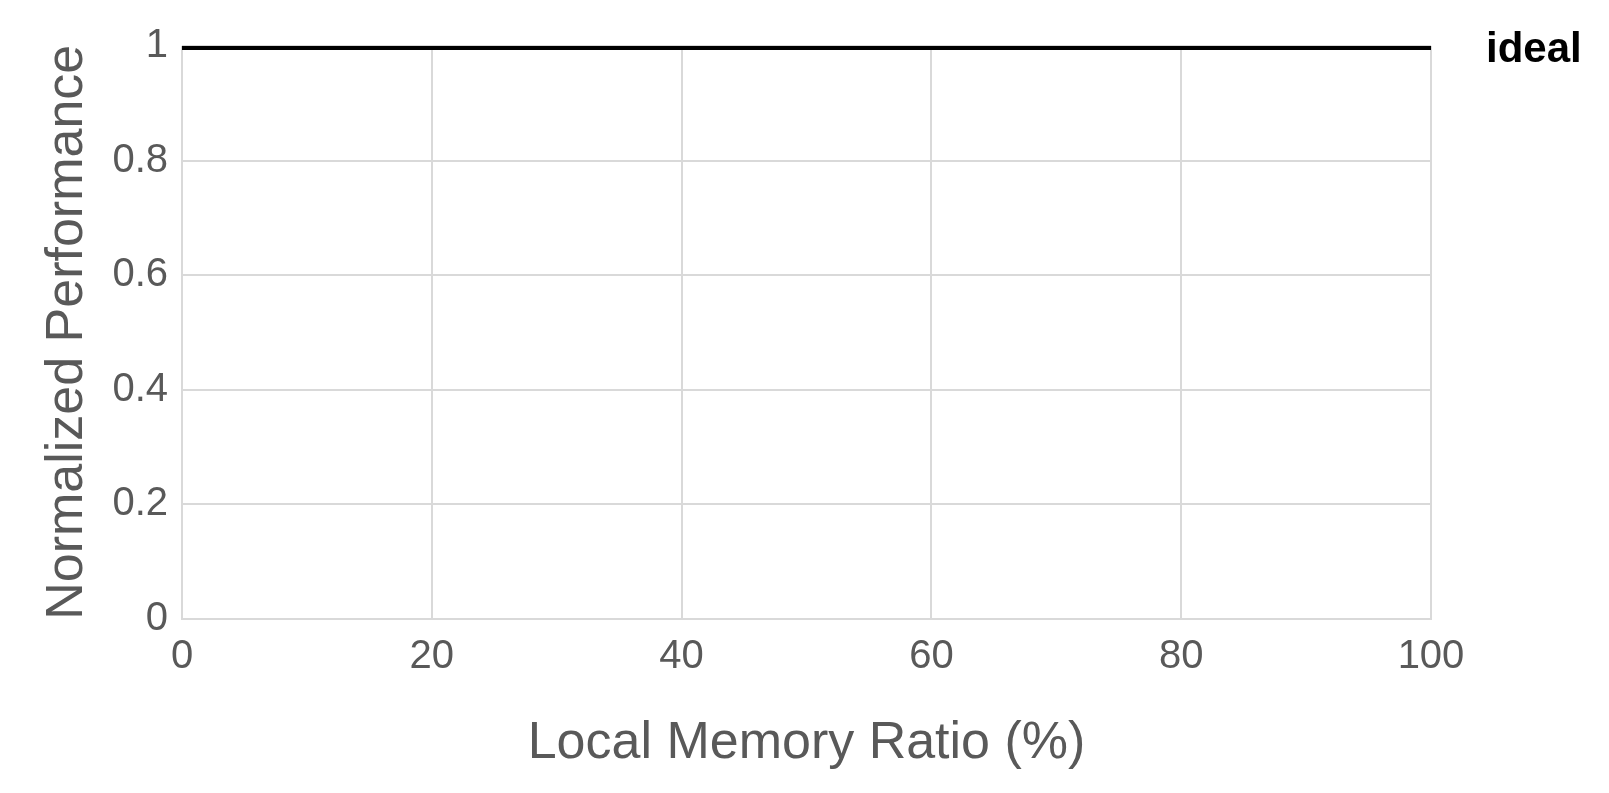 The width and height of the screenshot is (1609, 793). Describe the element at coordinates (140, 272) in the screenshot. I see `y-tick-label: 0.6` at that location.